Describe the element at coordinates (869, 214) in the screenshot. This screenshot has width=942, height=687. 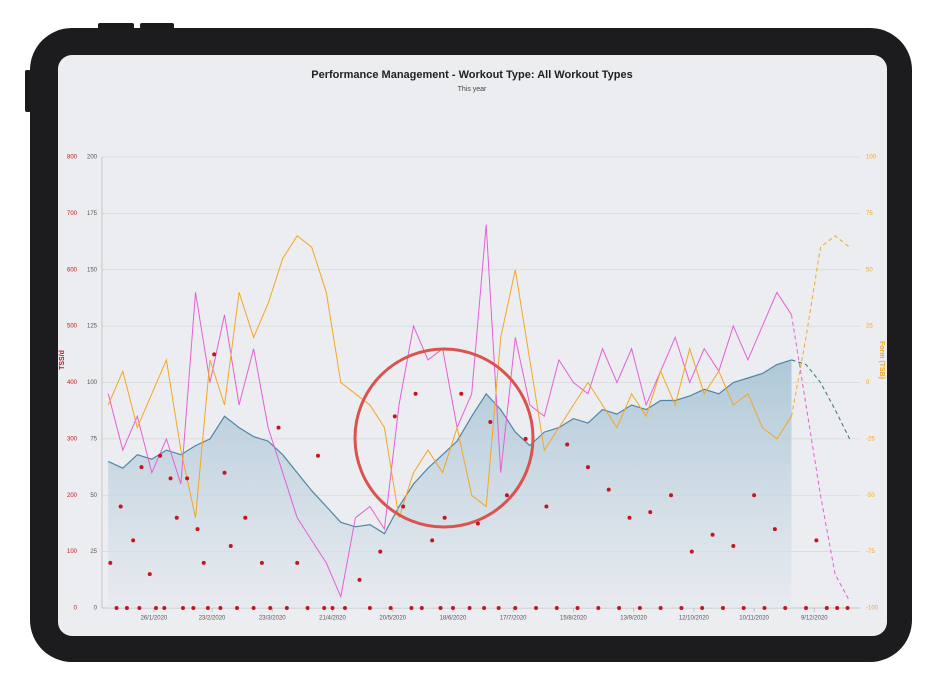
I see `y2-tick-label: 75` at that location.